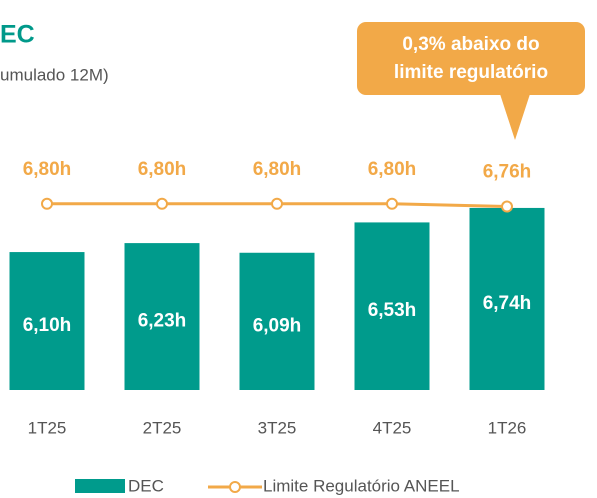 The height and width of the screenshot is (498, 597). What do you see at coordinates (277, 427) in the screenshot?
I see `x-tick-label: 3T25` at bounding box center [277, 427].